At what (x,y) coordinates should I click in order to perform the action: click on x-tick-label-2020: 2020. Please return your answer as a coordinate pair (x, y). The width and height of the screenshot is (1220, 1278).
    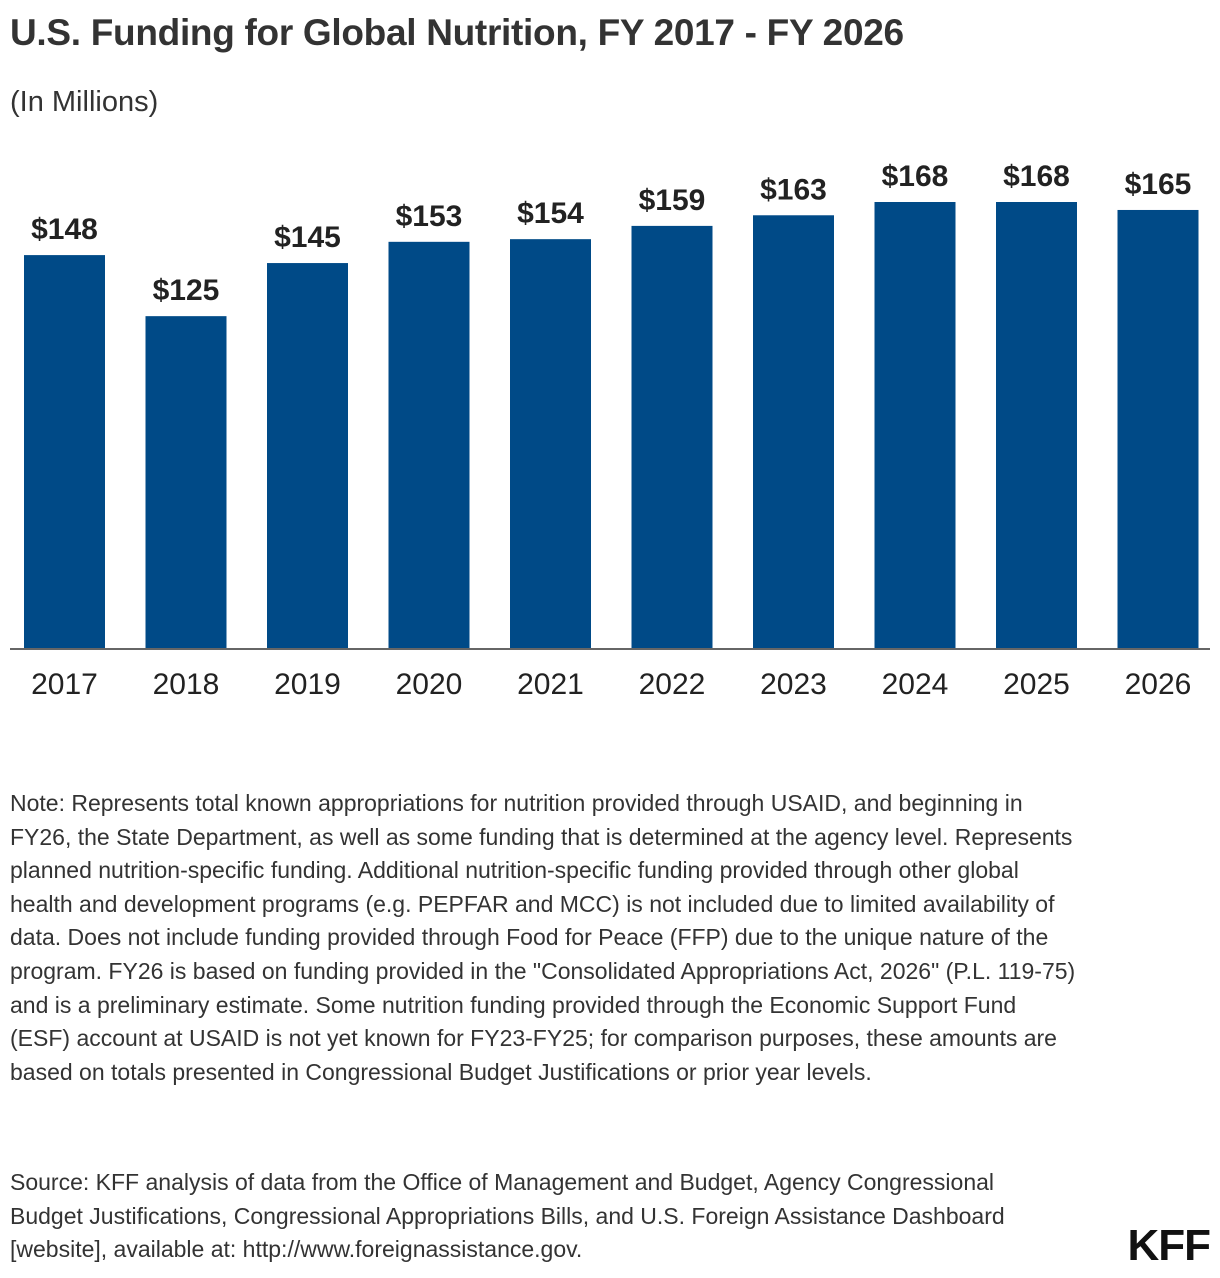
    Looking at the image, I should click on (429, 684).